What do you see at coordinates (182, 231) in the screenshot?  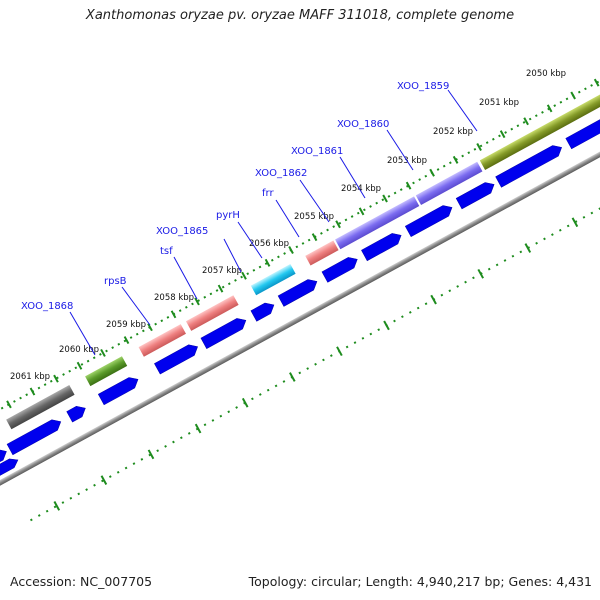 I see `gene-label: XOO_1865` at bounding box center [182, 231].